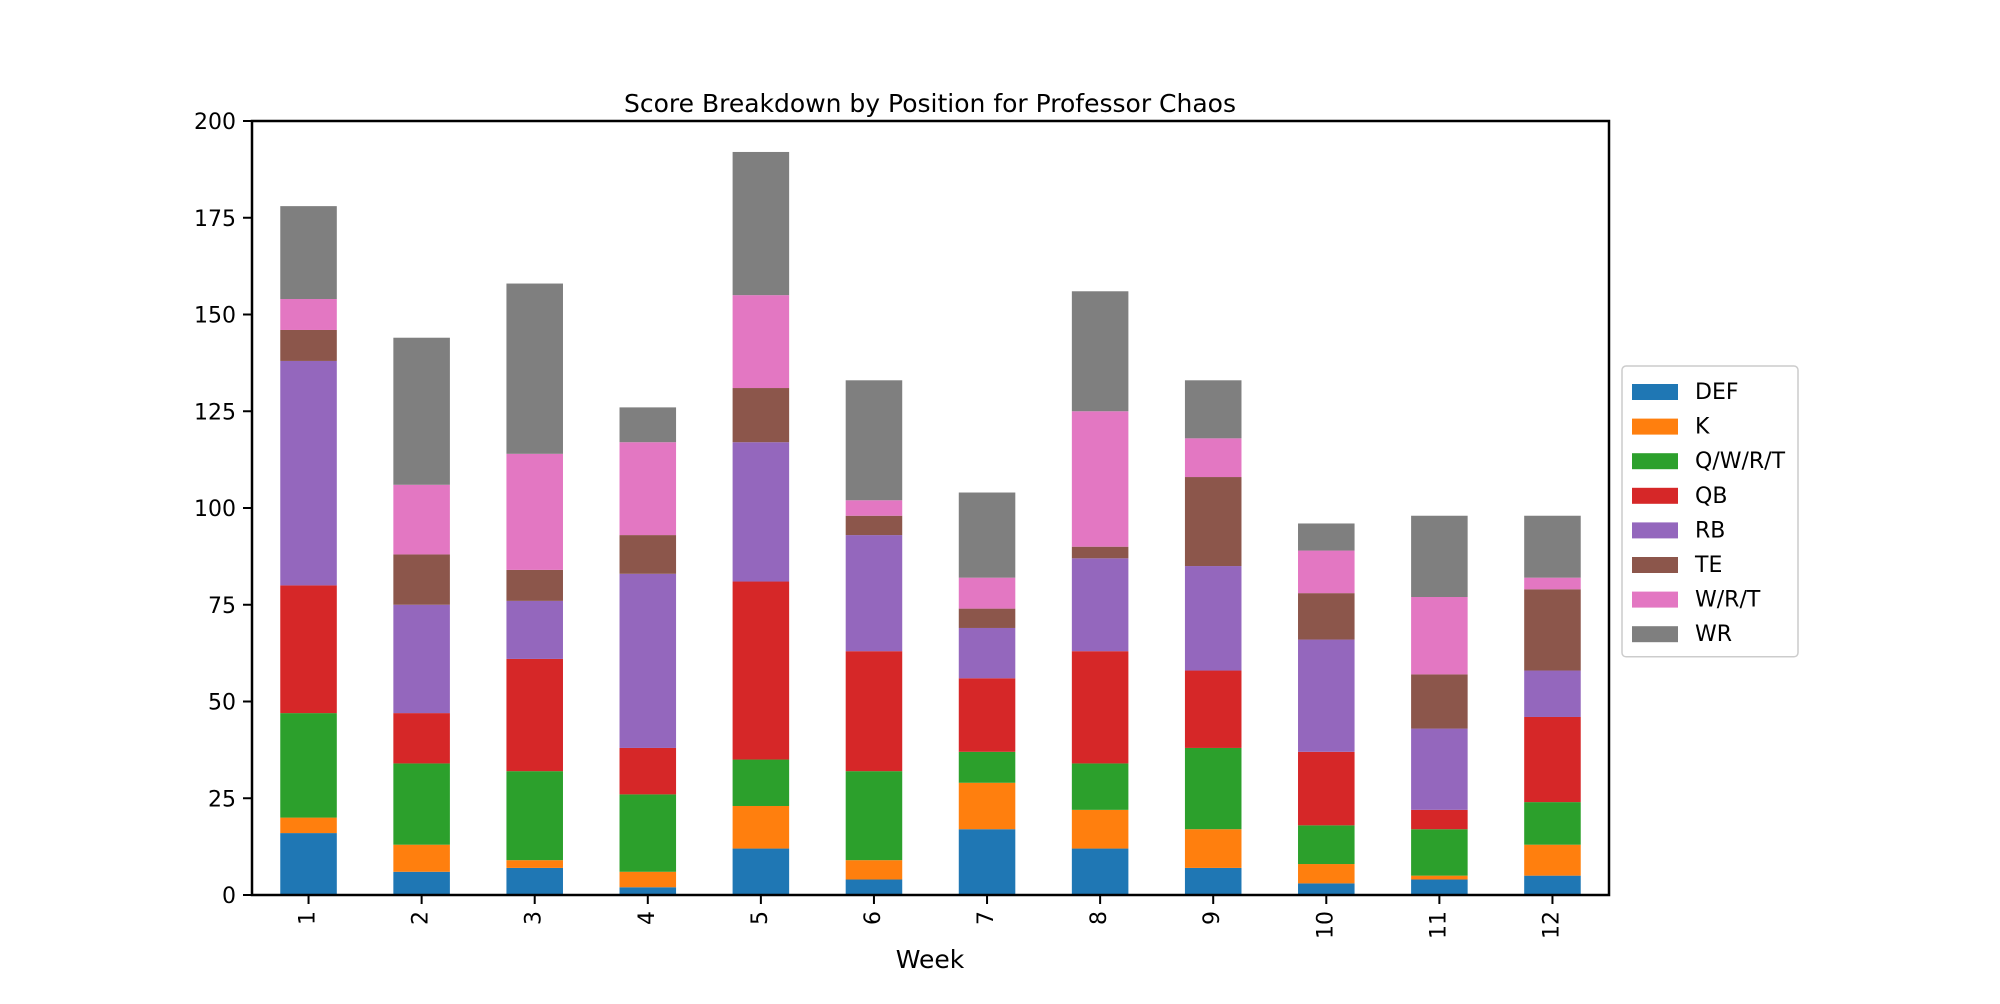 The image size is (2000, 1004). Describe the element at coordinates (421, 918) in the screenshot. I see `x-tick-label: 2` at that location.